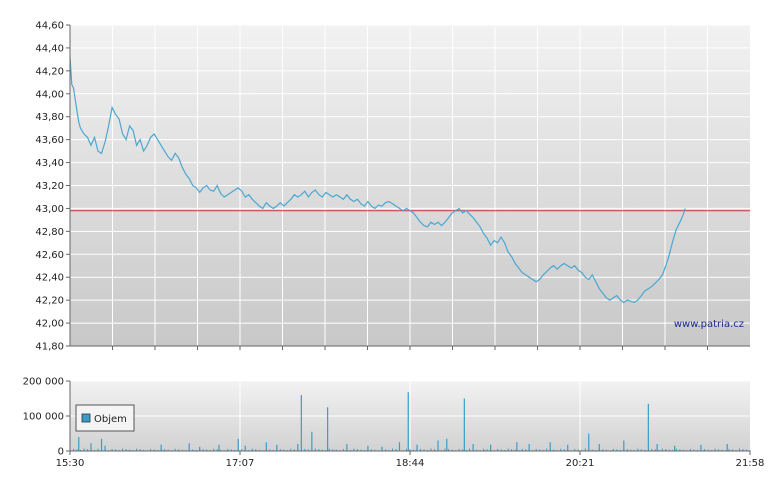  Describe the element at coordinates (49, 117) in the screenshot. I see `price-y-tick-label: 43,80` at that location.